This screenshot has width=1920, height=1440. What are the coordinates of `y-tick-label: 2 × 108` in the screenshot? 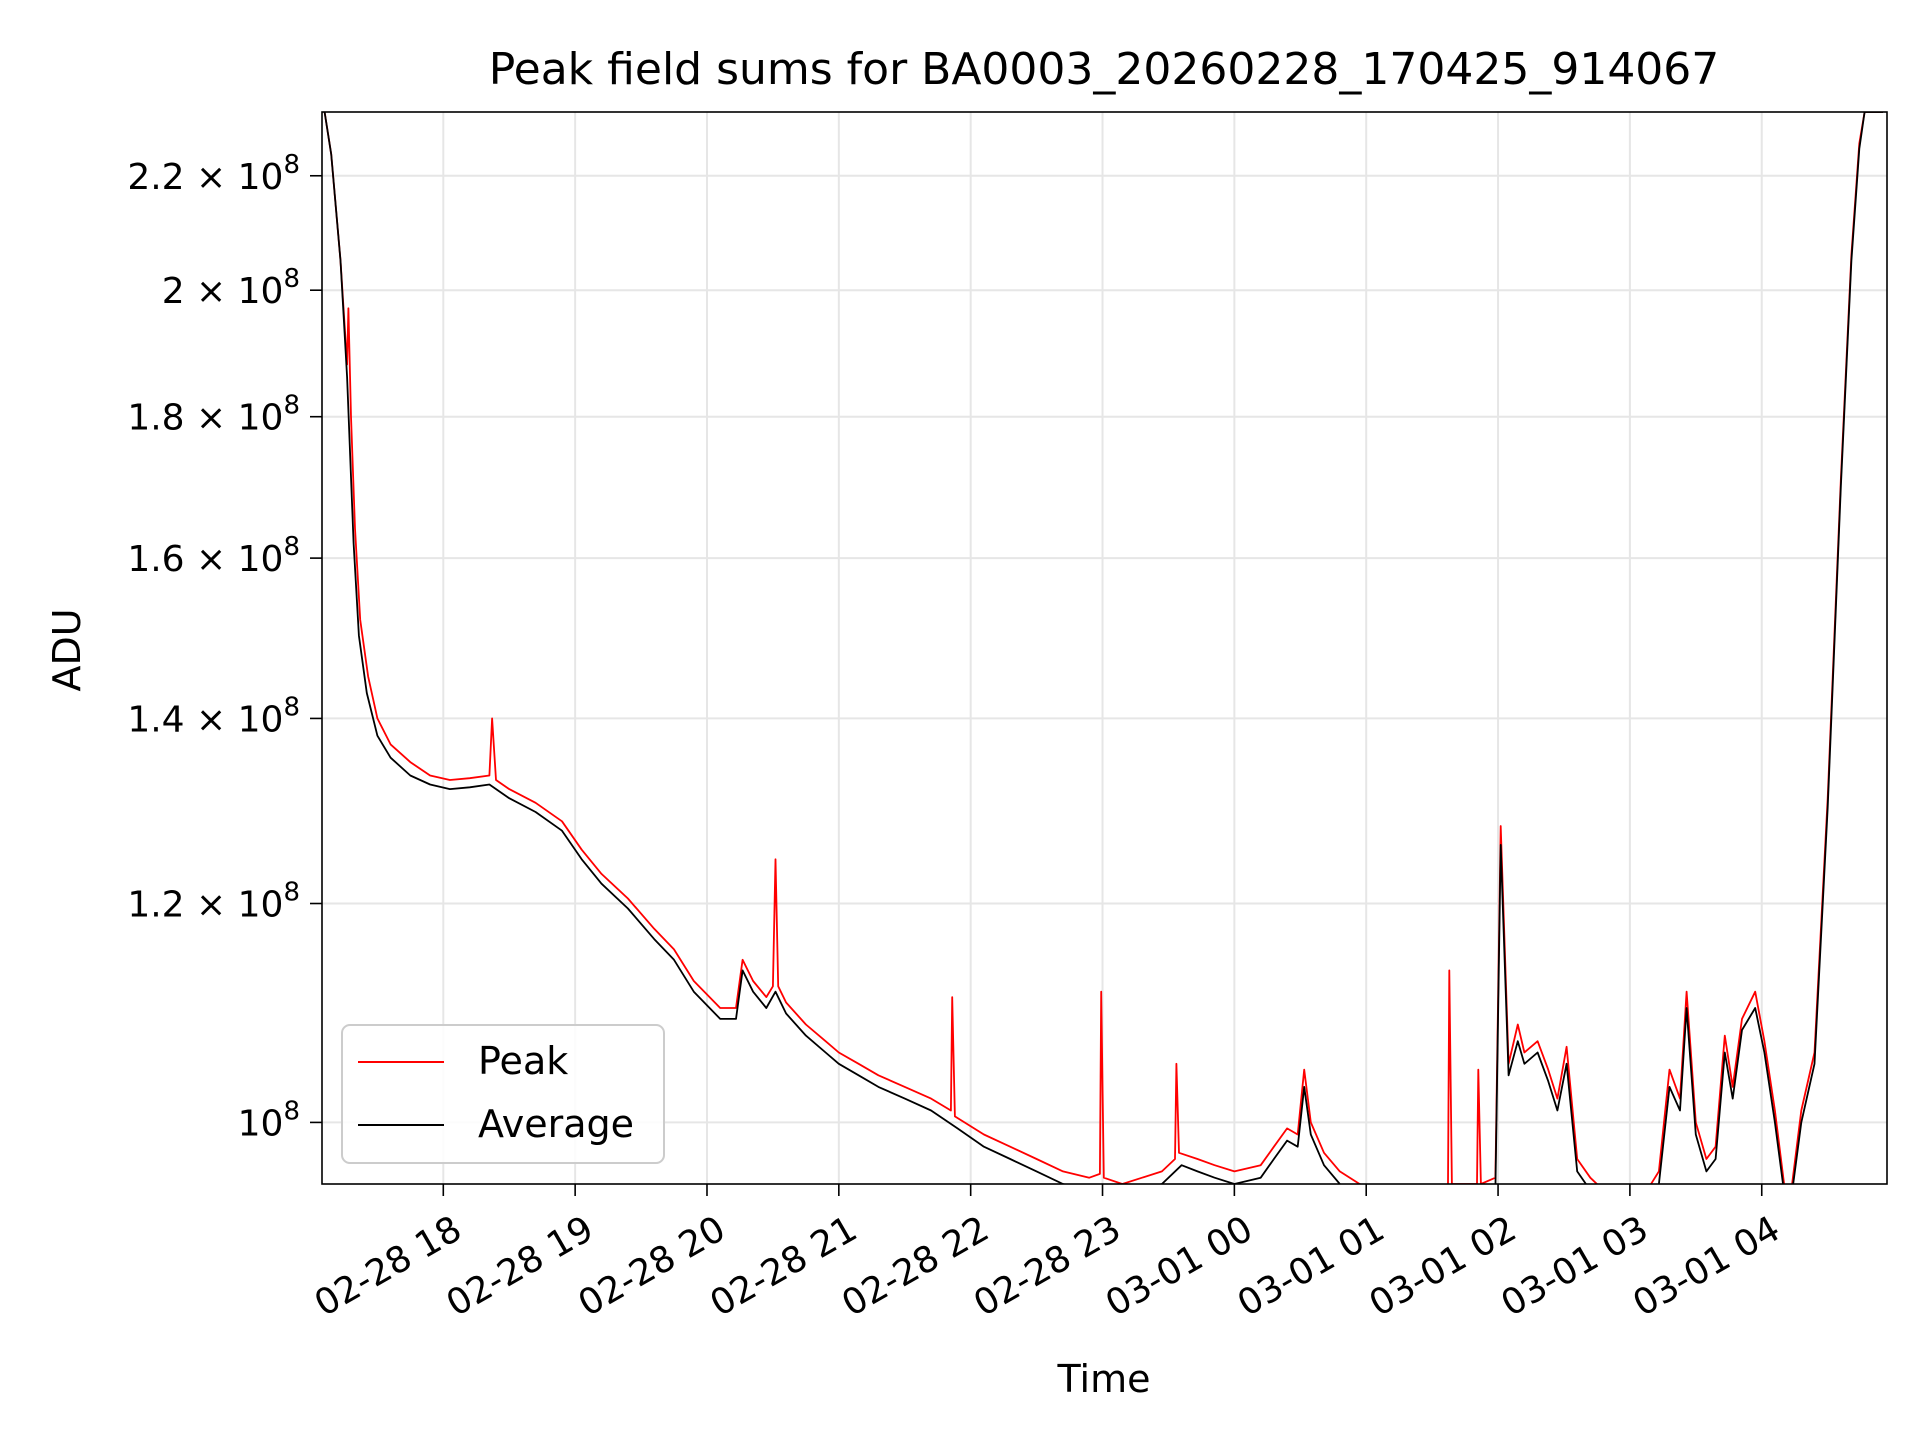 It's located at (231, 288).